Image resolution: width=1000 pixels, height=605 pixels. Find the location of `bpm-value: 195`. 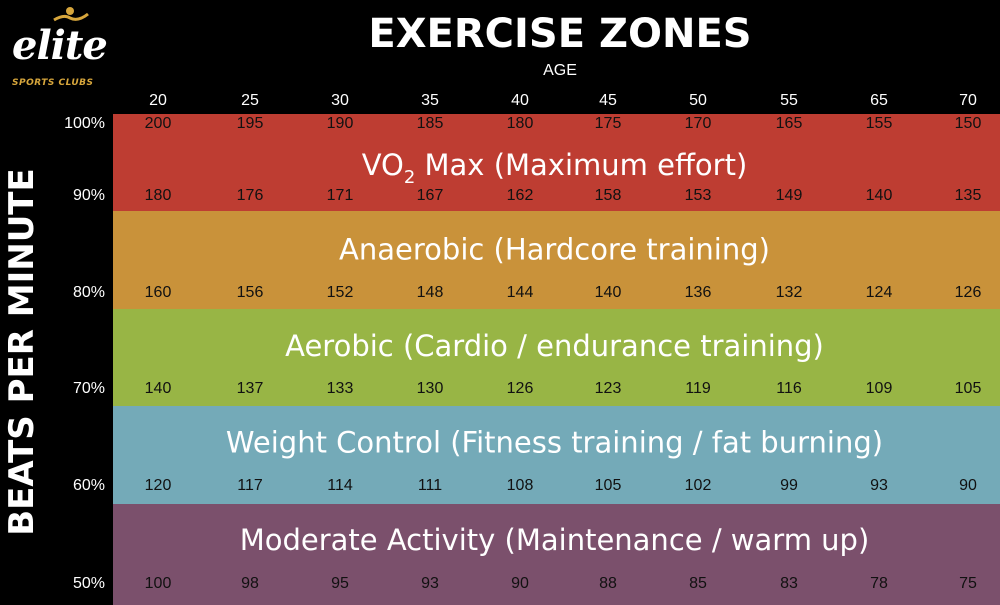

bpm-value: 195 is located at coordinates (250, 123).